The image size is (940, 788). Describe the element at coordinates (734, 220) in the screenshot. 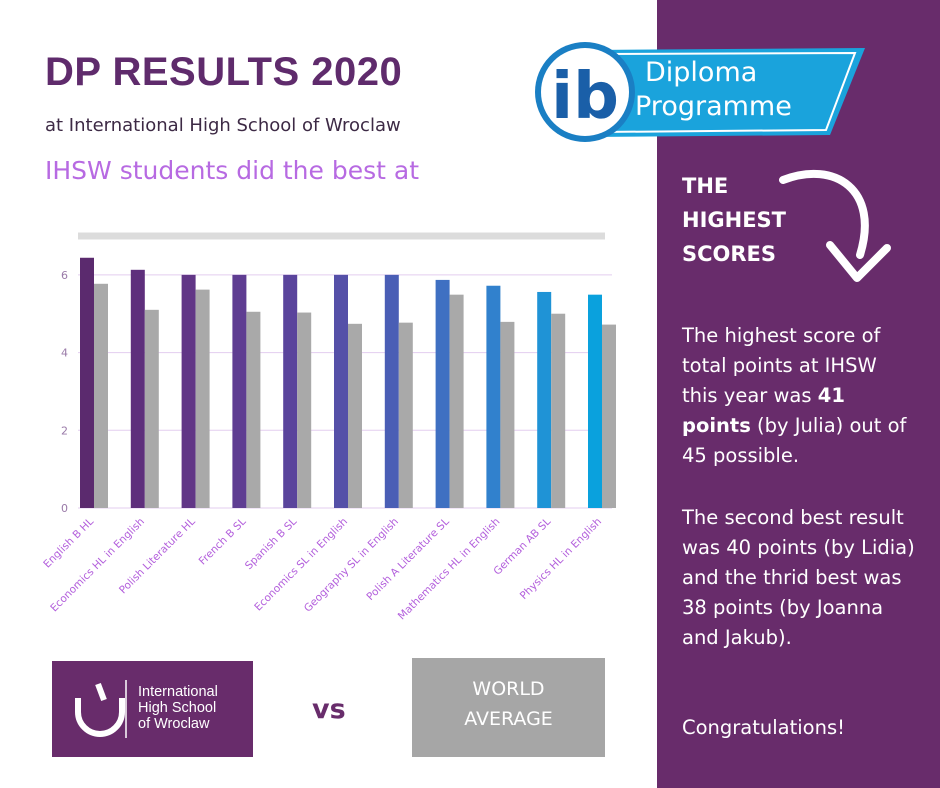

I see `side-heading: HIGHEST` at that location.